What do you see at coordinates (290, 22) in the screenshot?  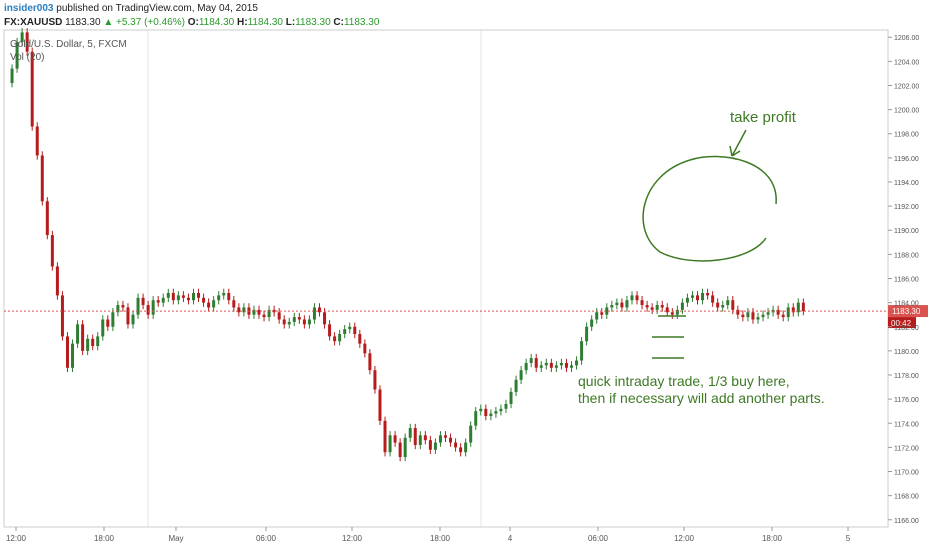 I see `low-label: L:` at bounding box center [290, 22].